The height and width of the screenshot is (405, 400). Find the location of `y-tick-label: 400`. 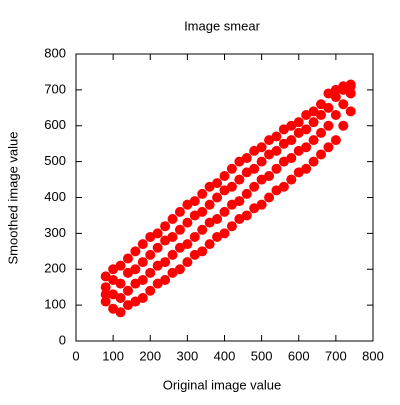

y-tick-label: 400 is located at coordinates (55, 196).